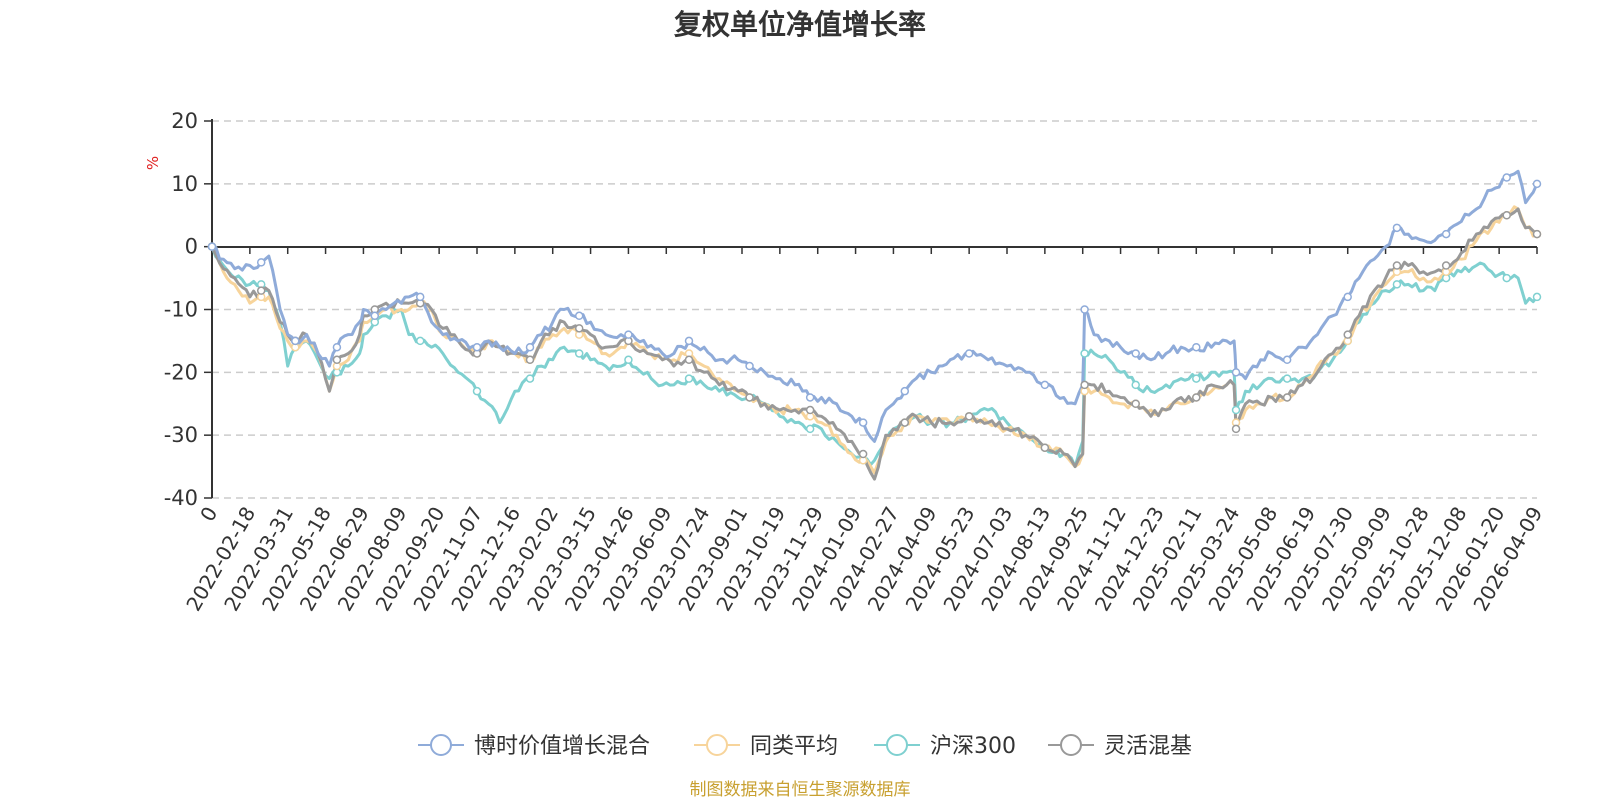  Describe the element at coordinates (794, 746) in the screenshot. I see `legend-label: 同类平均` at that location.